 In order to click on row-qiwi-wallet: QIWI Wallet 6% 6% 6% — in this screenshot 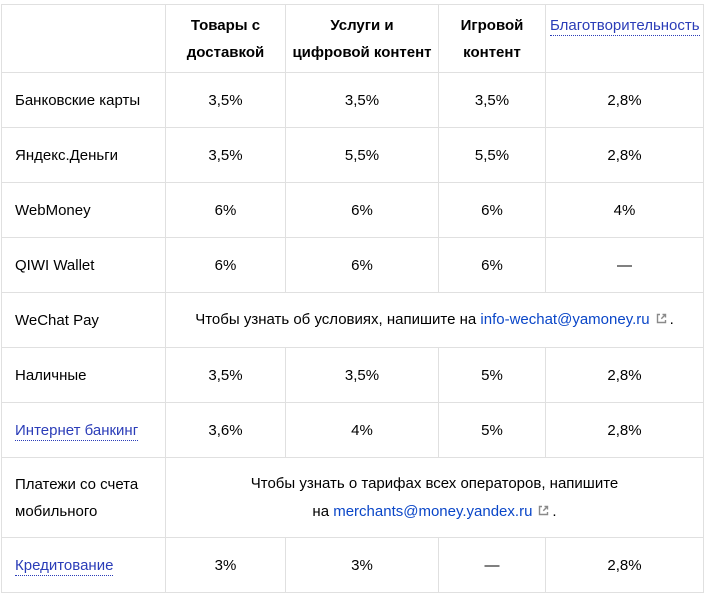, I will do `click(352, 265)`.